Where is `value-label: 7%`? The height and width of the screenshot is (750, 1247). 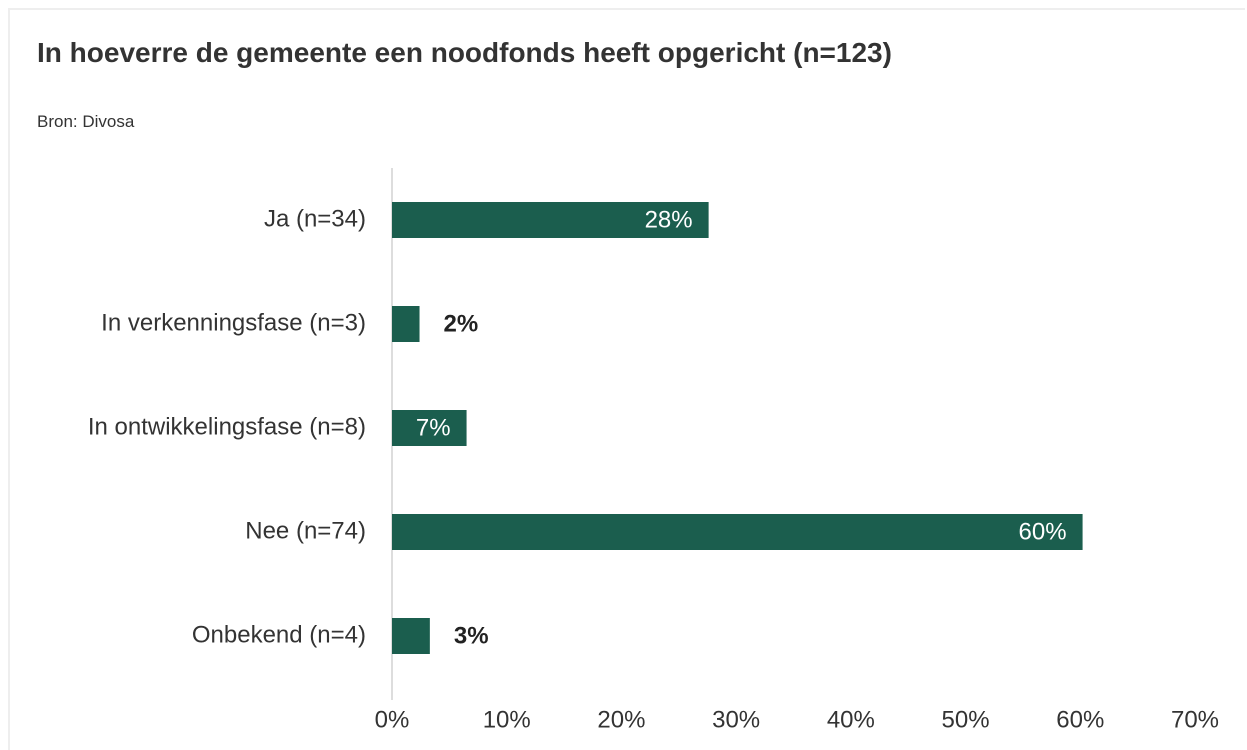 value-label: 7% is located at coordinates (433, 427).